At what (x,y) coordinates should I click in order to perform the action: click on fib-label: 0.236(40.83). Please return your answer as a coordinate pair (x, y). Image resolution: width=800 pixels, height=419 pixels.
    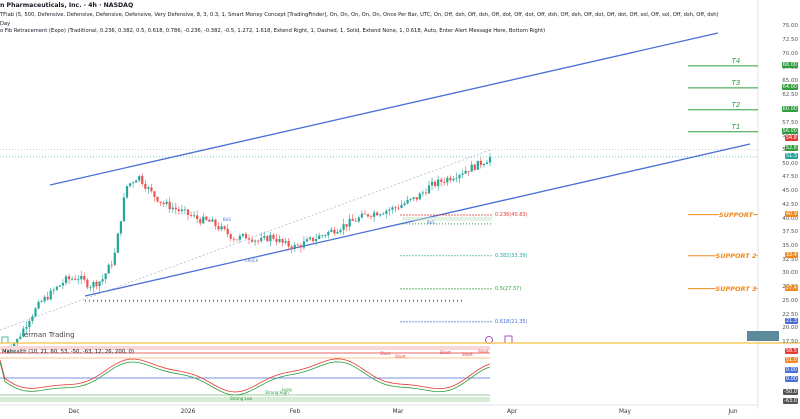
    Looking at the image, I should click on (511, 214).